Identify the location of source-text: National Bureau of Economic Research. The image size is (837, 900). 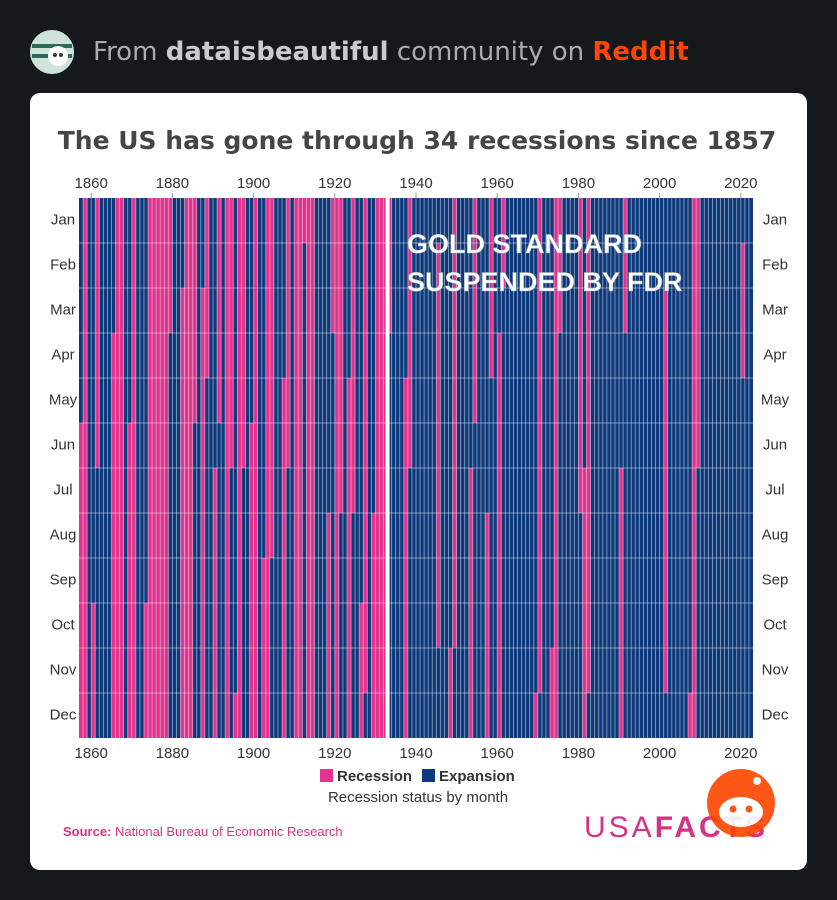
(229, 831).